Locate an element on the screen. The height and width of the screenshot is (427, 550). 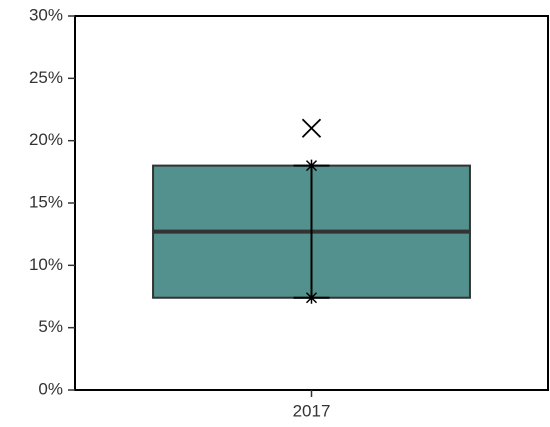
y-tick-label: 15% is located at coordinates (46, 201).